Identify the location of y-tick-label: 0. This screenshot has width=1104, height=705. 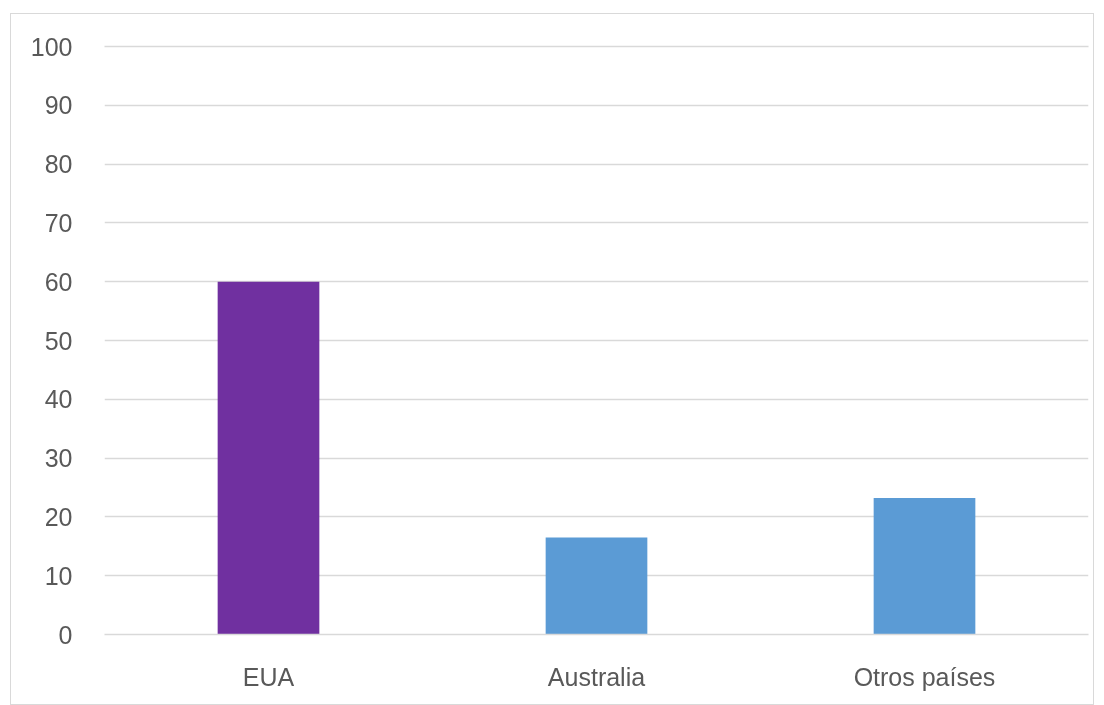
(65, 634).